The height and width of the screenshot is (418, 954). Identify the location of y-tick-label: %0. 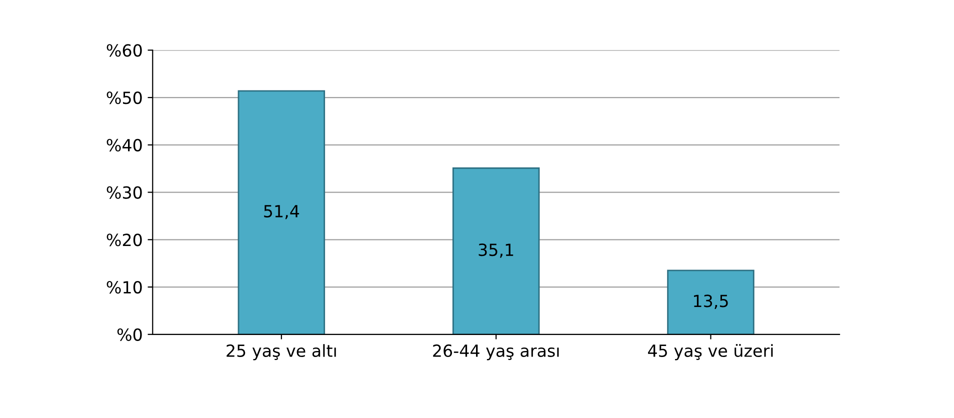
(129, 334).